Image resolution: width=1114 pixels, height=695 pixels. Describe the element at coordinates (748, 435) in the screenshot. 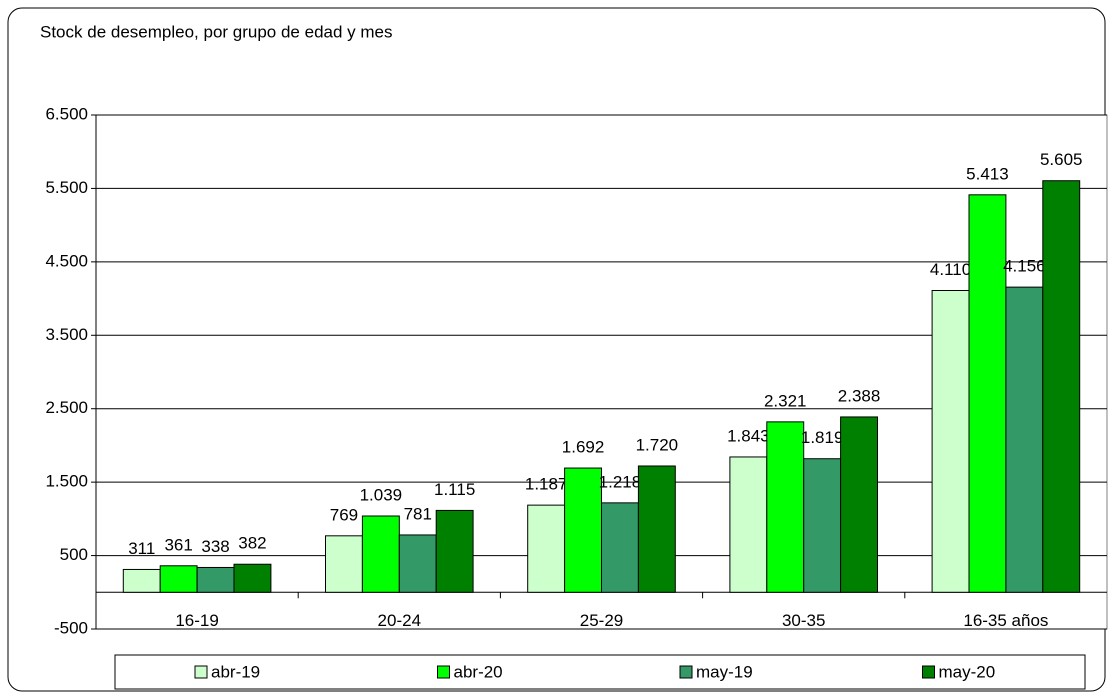

I see `data-label: 1.843` at that location.